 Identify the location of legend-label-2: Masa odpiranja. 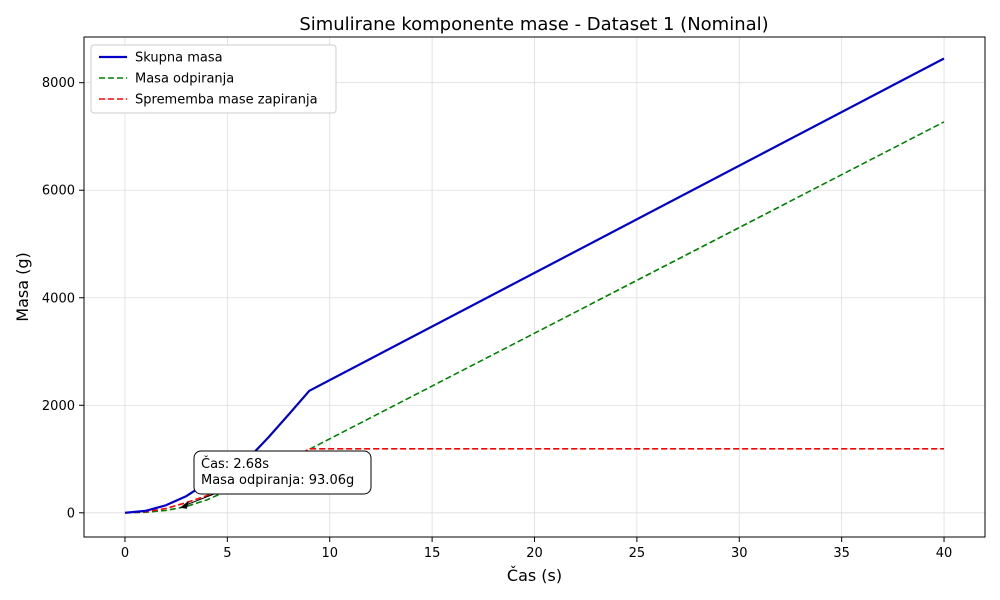
(184, 79).